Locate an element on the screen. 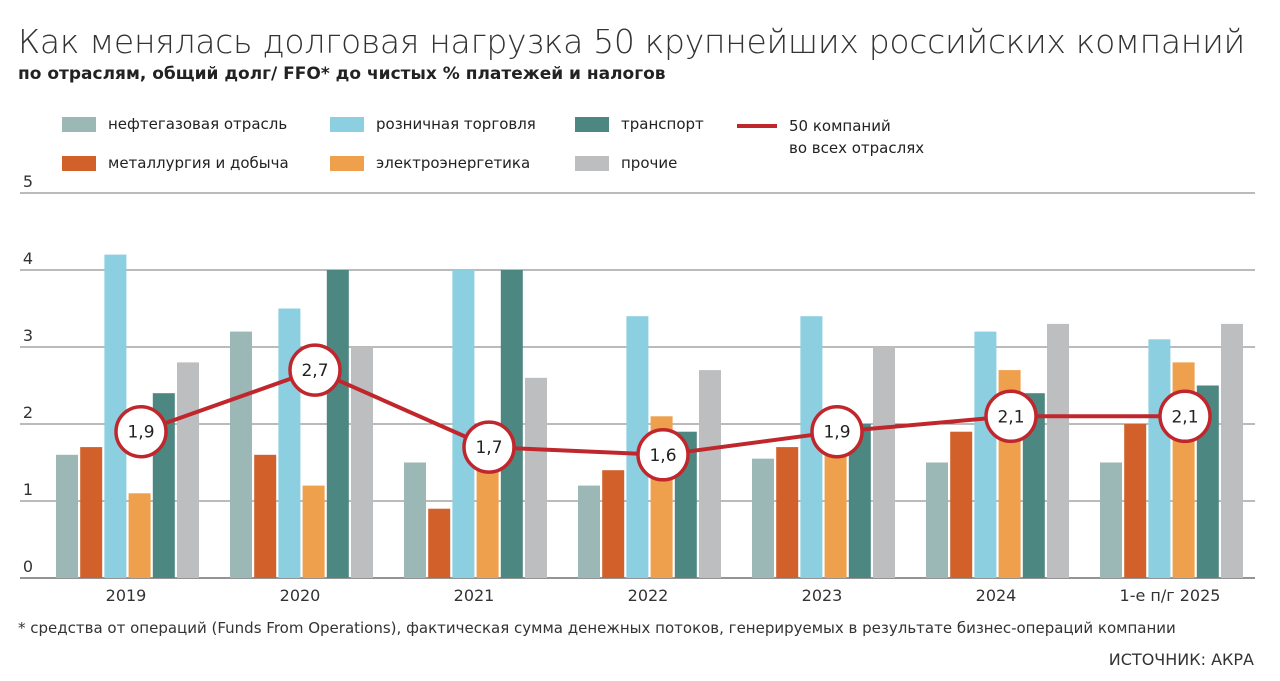  legend-item-oil-gas: нефтегазовая отрасль is located at coordinates (174, 124).